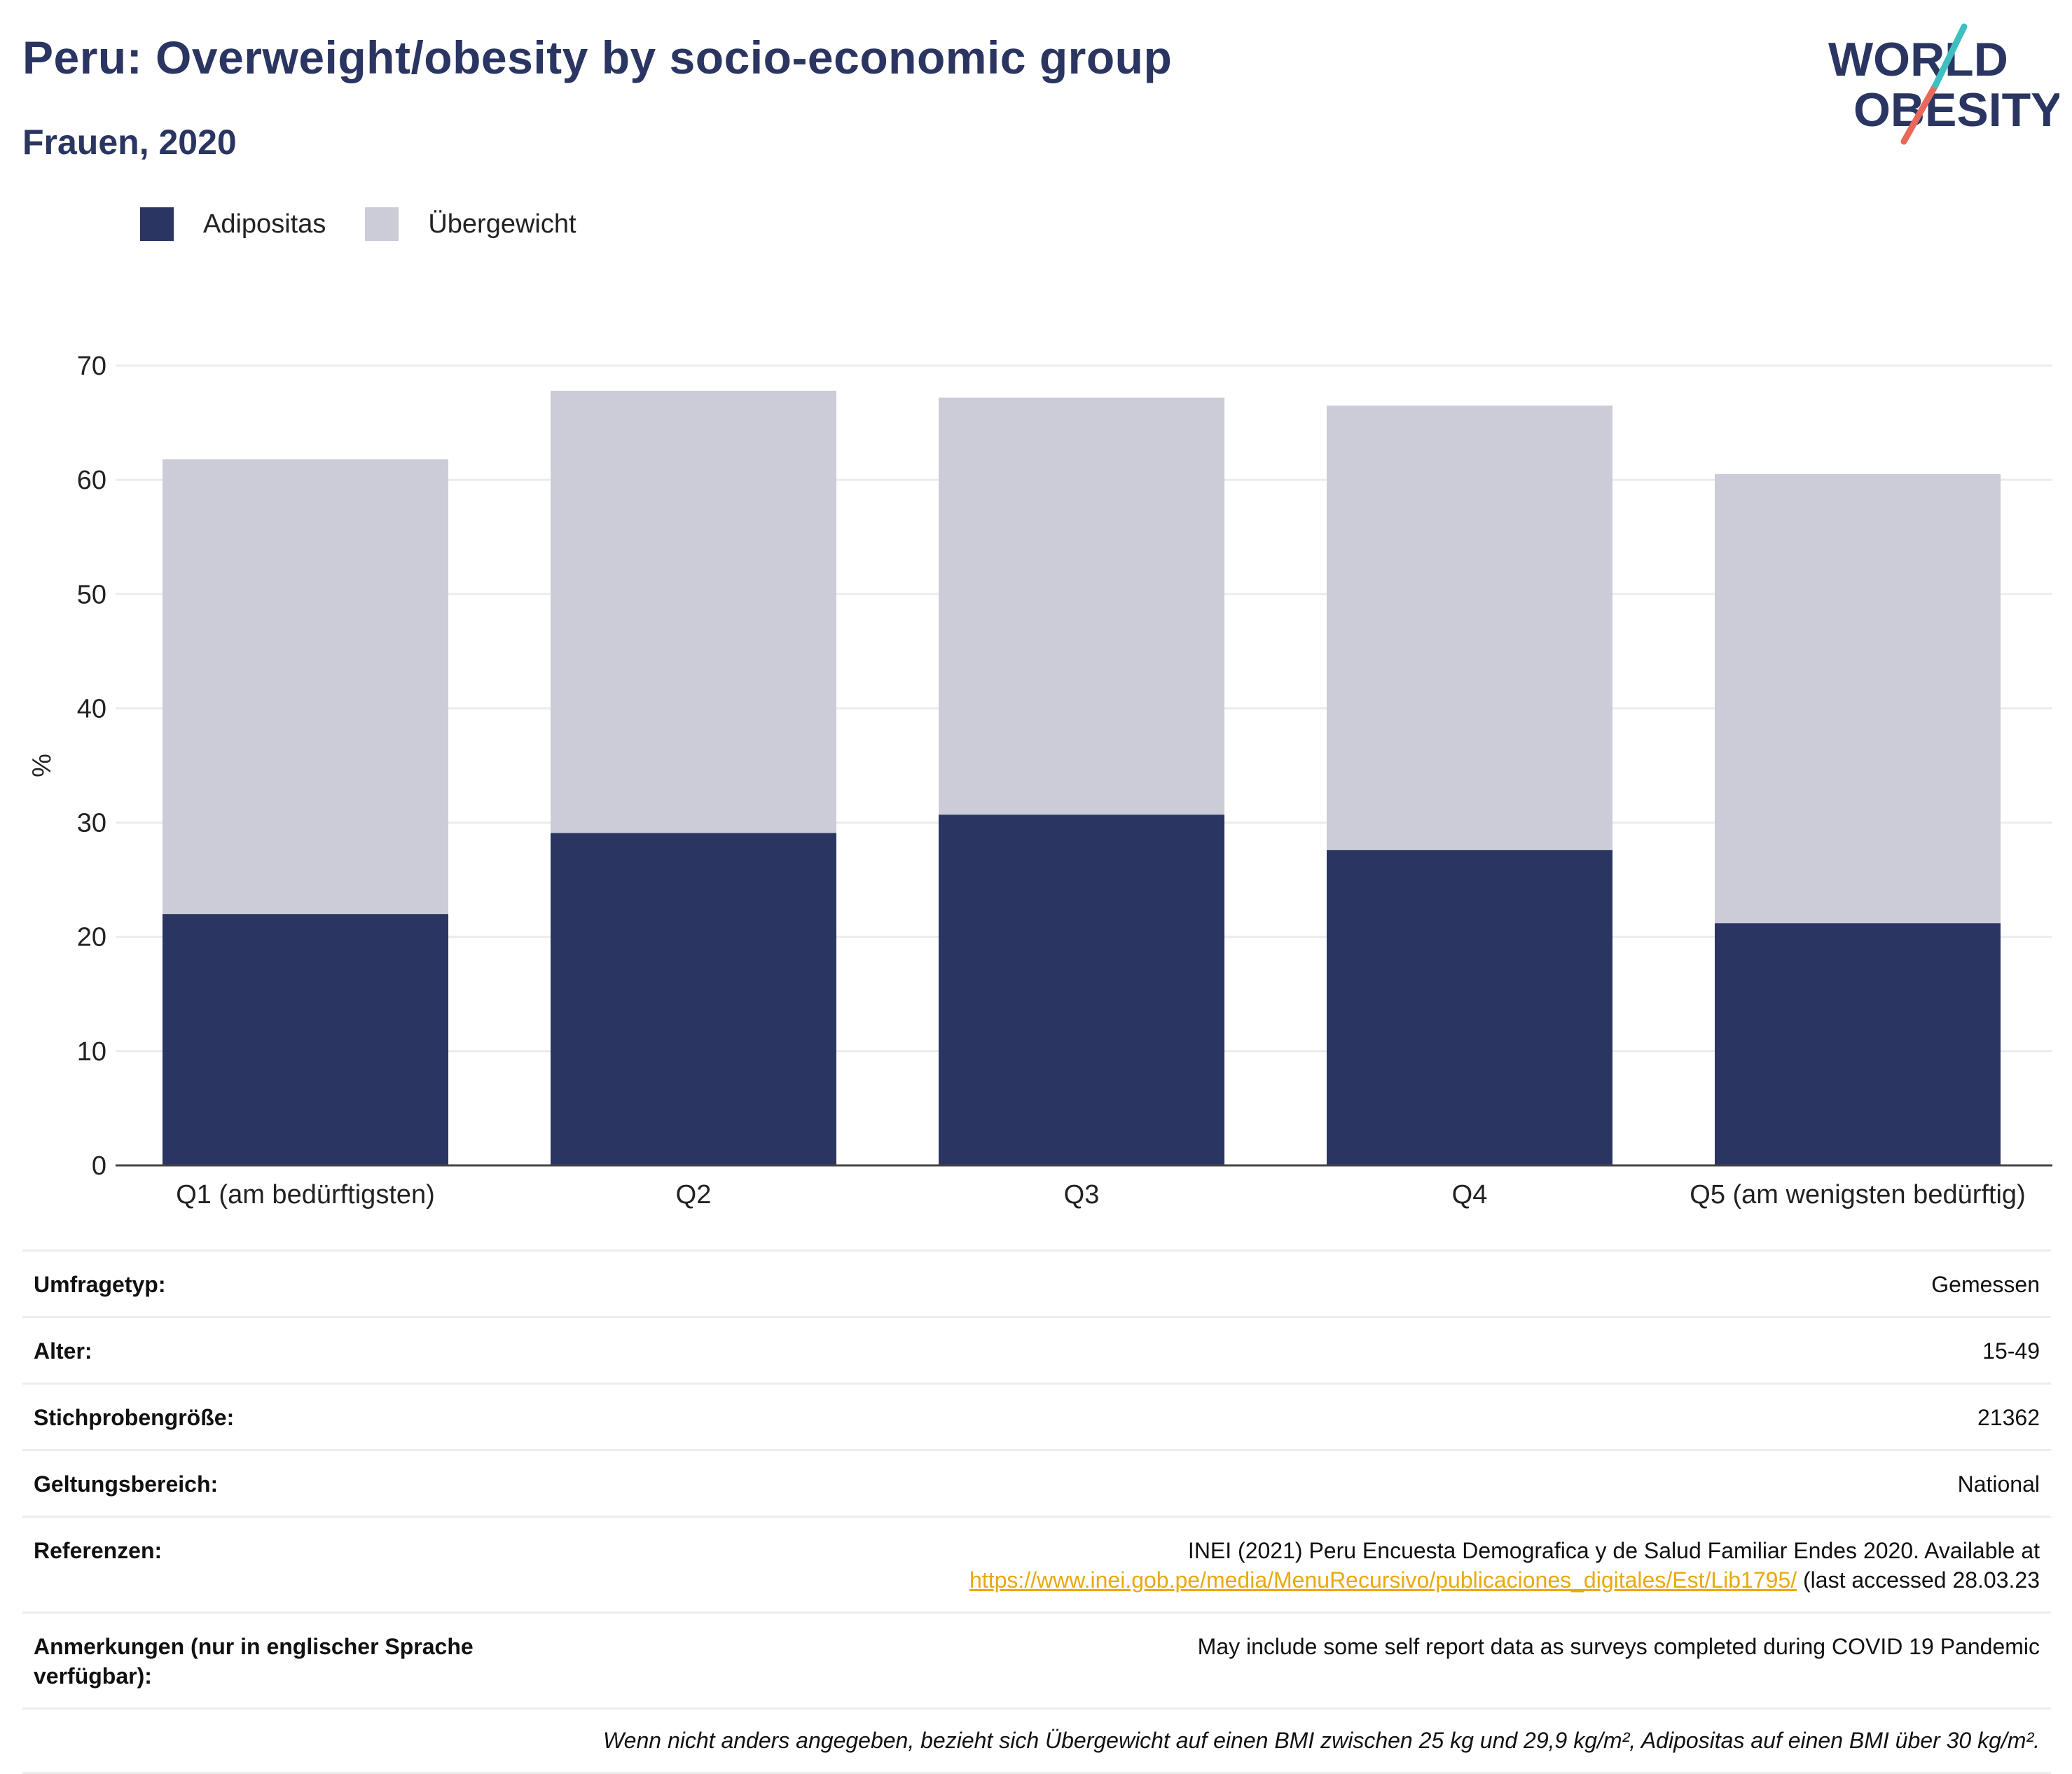  Describe the element at coordinates (1858, 1195) in the screenshot. I see `x-tick-label: Q5 (am wenigsten bedürftig)` at that location.